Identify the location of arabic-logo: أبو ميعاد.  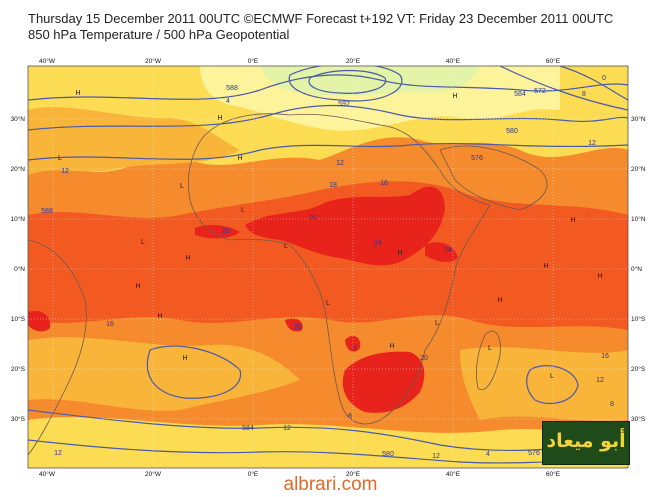
(586, 443).